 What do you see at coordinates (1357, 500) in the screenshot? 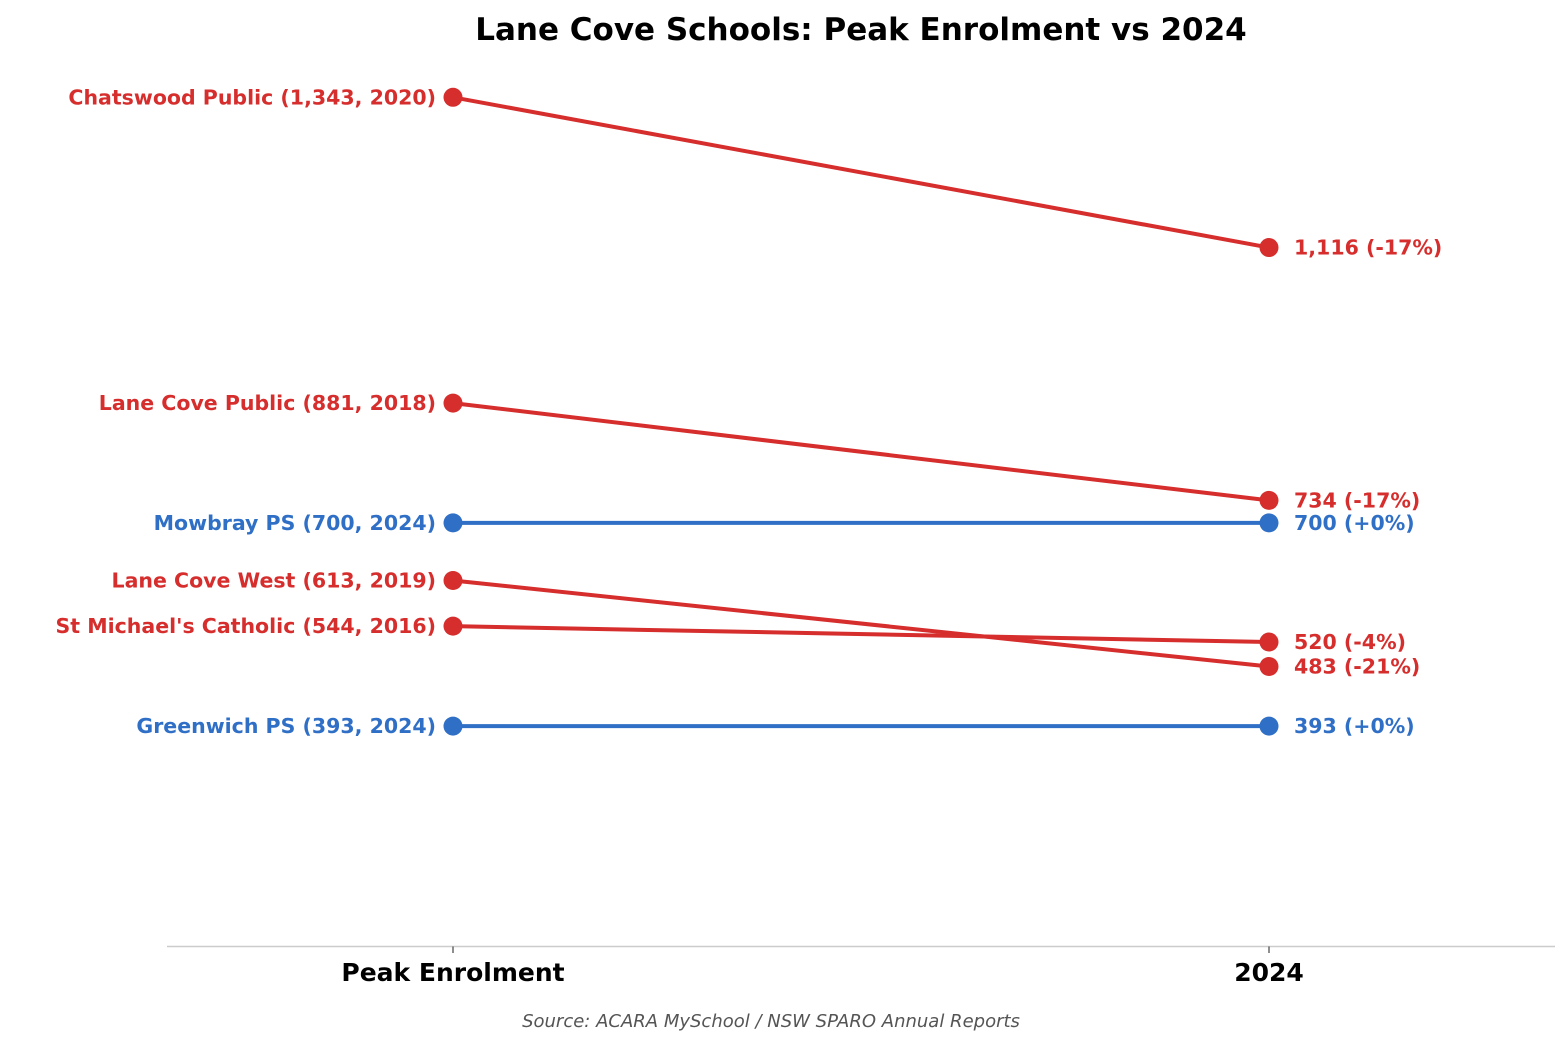
I see `right-label: 734 (-17%)` at bounding box center [1357, 500].